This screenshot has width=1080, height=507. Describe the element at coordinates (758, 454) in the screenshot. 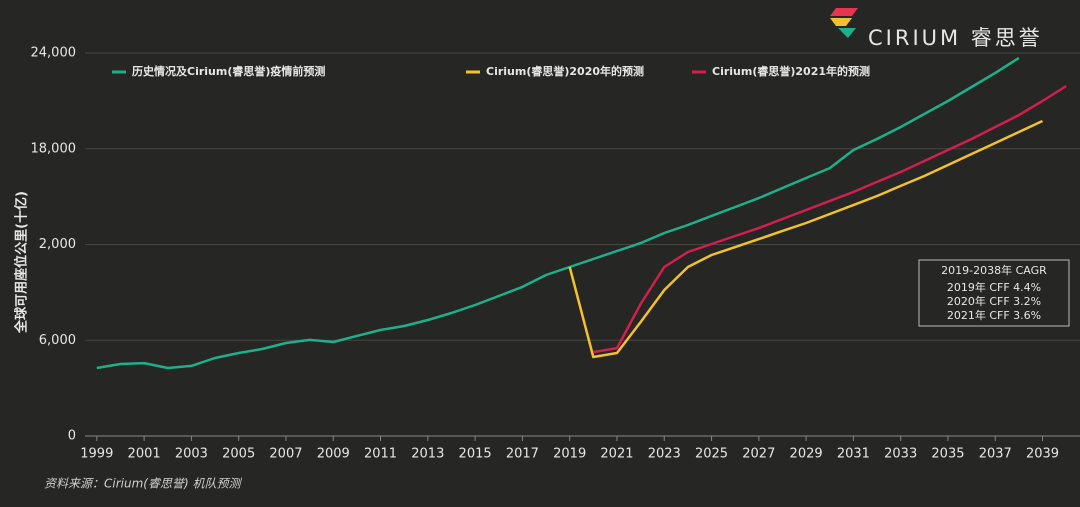

I see `x-tick-label: 2027` at that location.